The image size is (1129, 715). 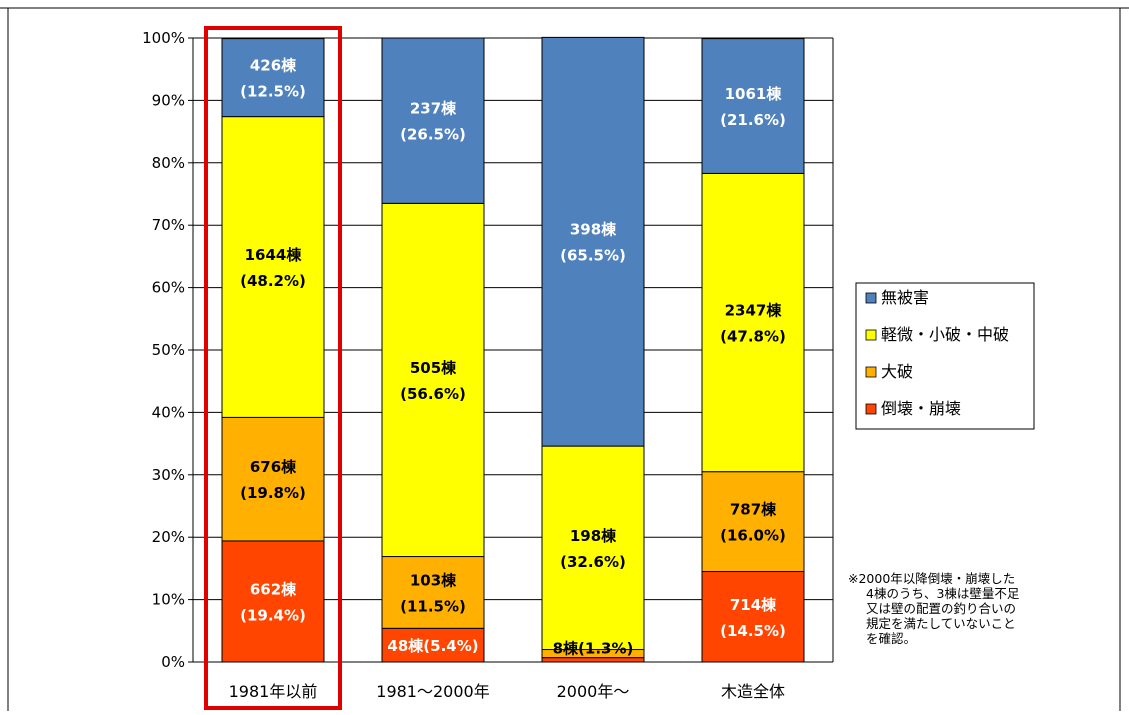 What do you see at coordinates (433, 109) in the screenshot?
I see `data-label: 237棟` at bounding box center [433, 109].